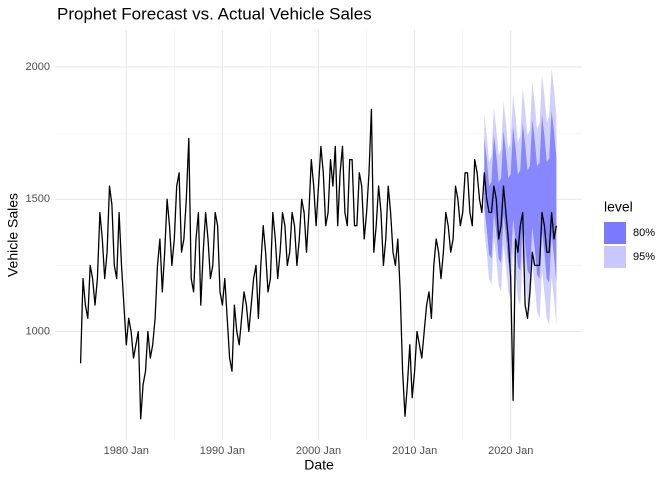  I want to click on y-tick-label: 2000, so click(38, 67).